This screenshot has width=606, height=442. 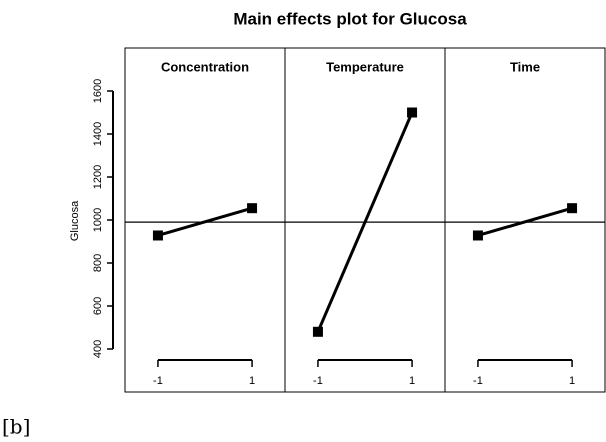 I want to click on y-tick-label: 1200, so click(x=98, y=177).